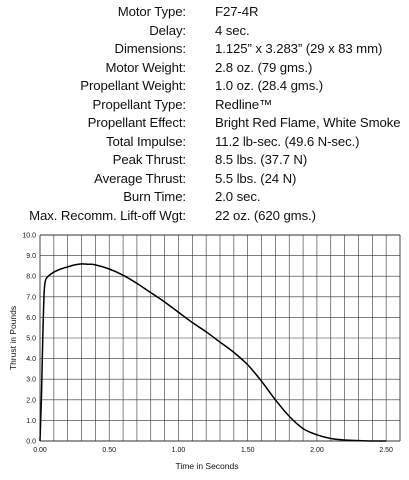 This screenshot has height=480, width=409. I want to click on spec-value: 22 oz. (620 gms.), so click(265, 215).